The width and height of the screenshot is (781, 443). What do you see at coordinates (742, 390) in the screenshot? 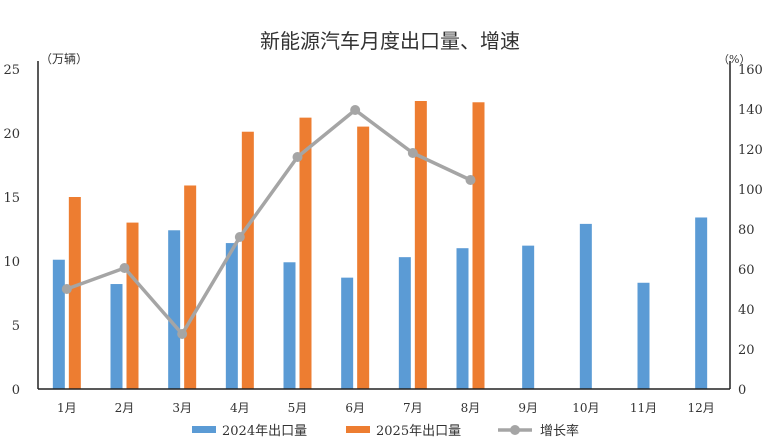
I see `right-tick-label: 0` at bounding box center [742, 390].